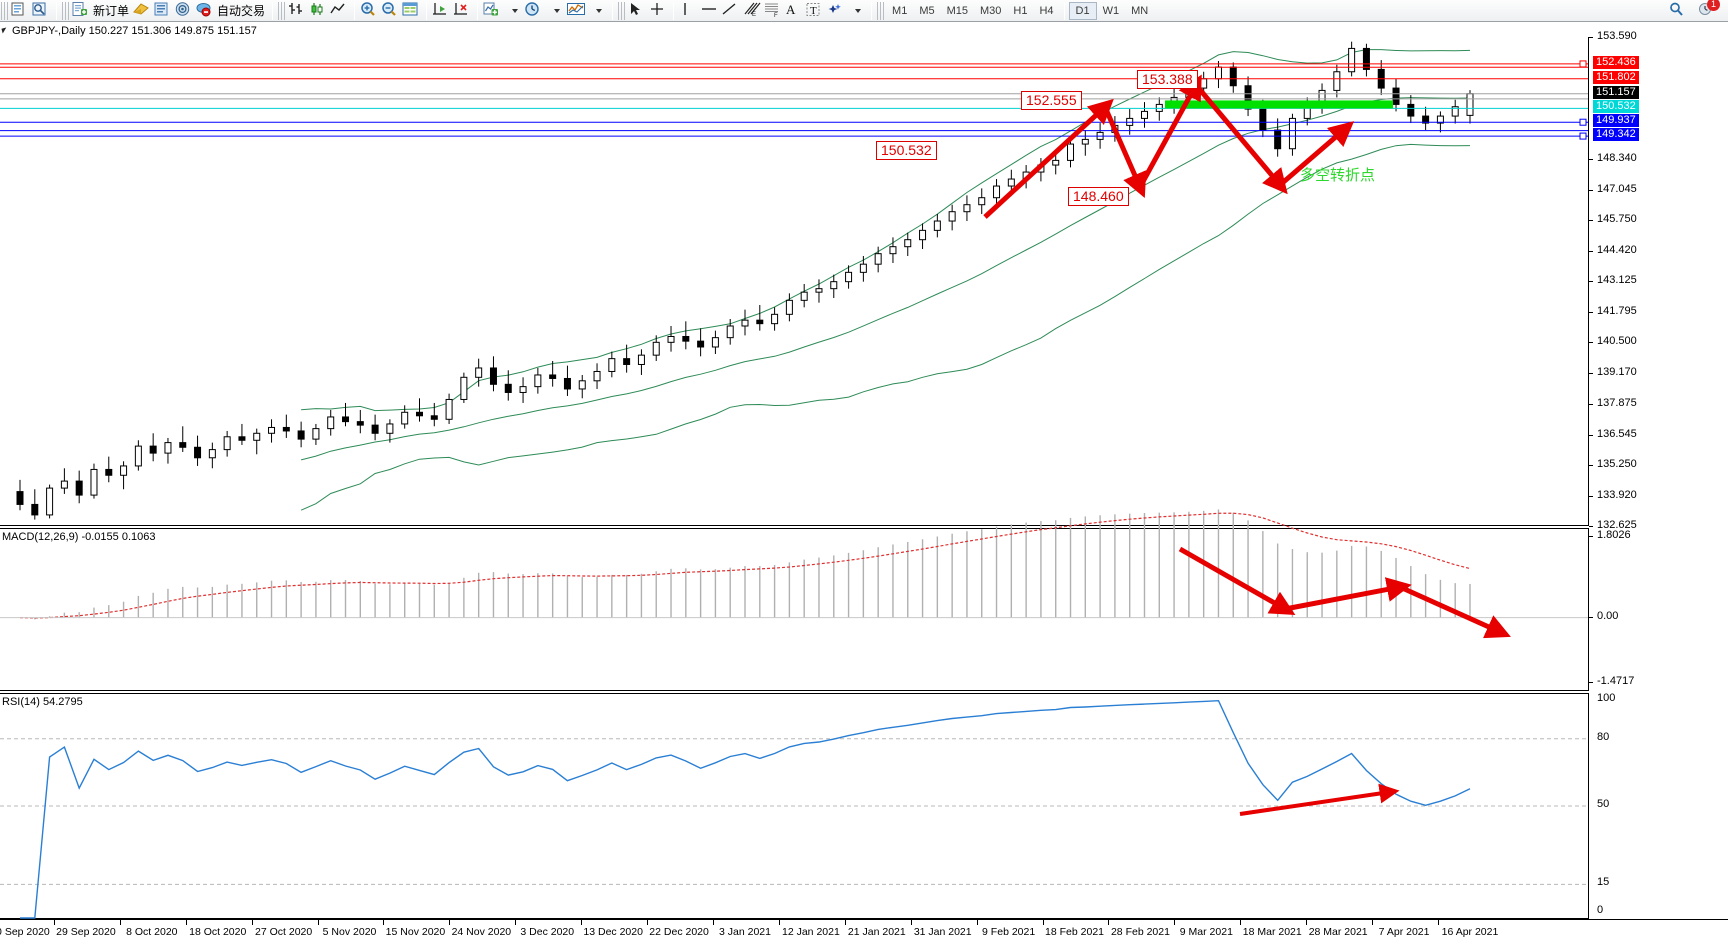 Image resolution: width=1728 pixels, height=944 pixels. Describe the element at coordinates (1617, 494) in the screenshot. I see `price-axis-label: 133.920` at that location.